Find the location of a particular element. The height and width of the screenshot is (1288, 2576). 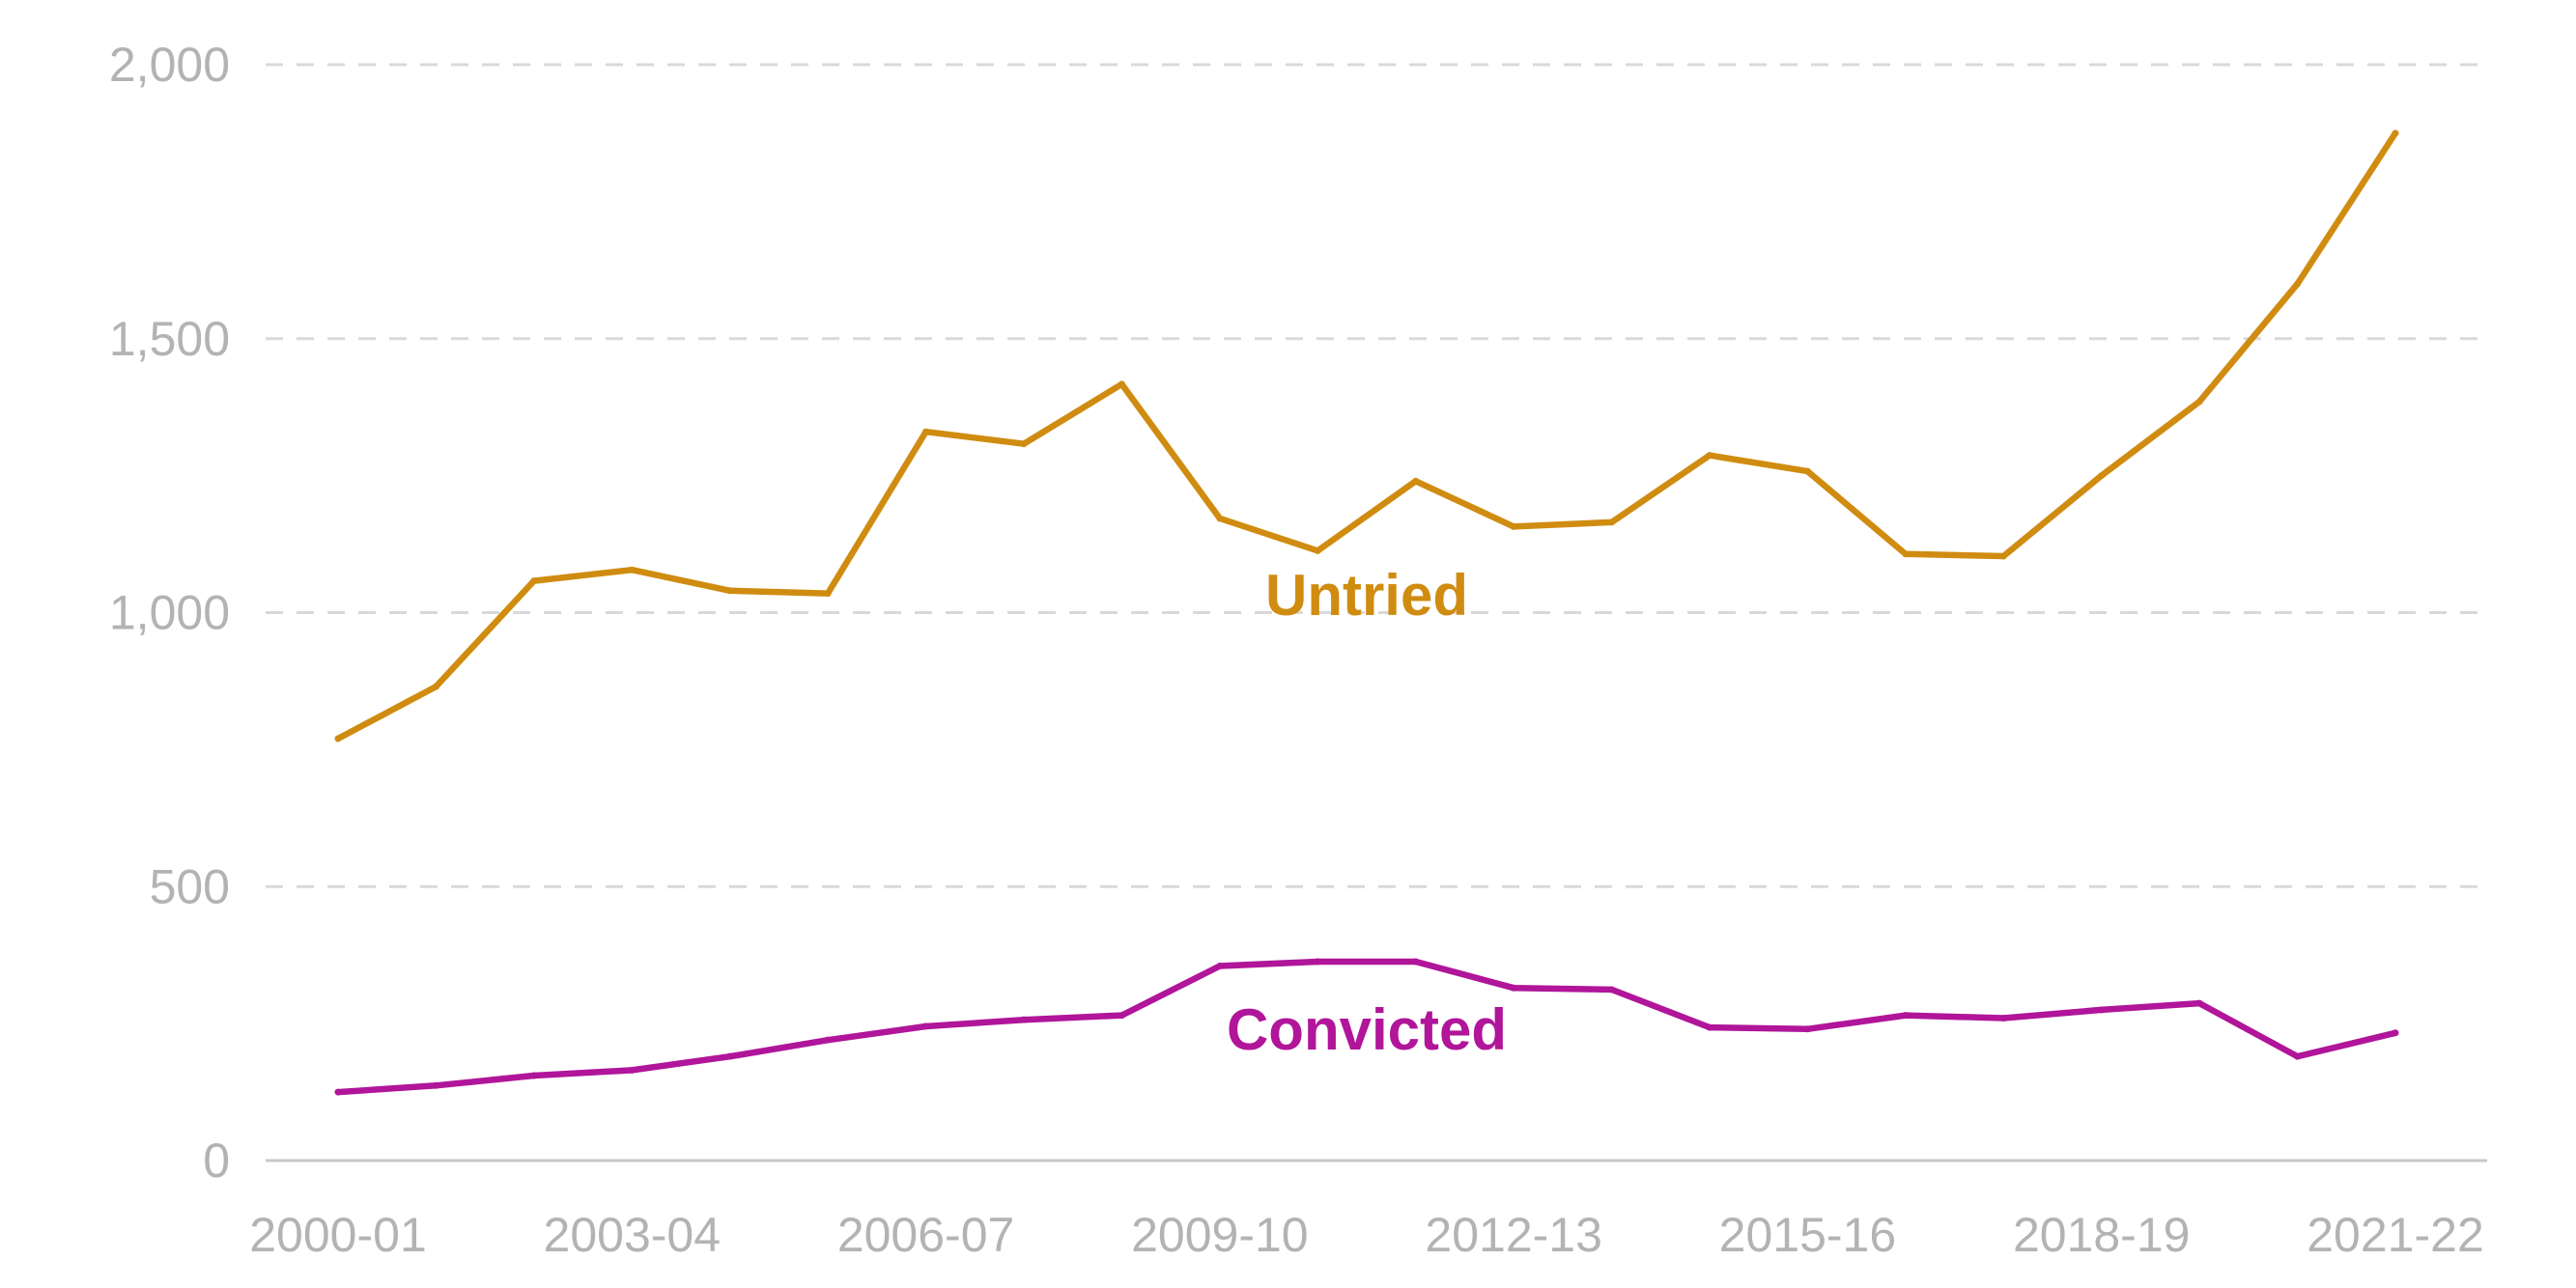

y-tick-label: 1,500 is located at coordinates (169, 339).